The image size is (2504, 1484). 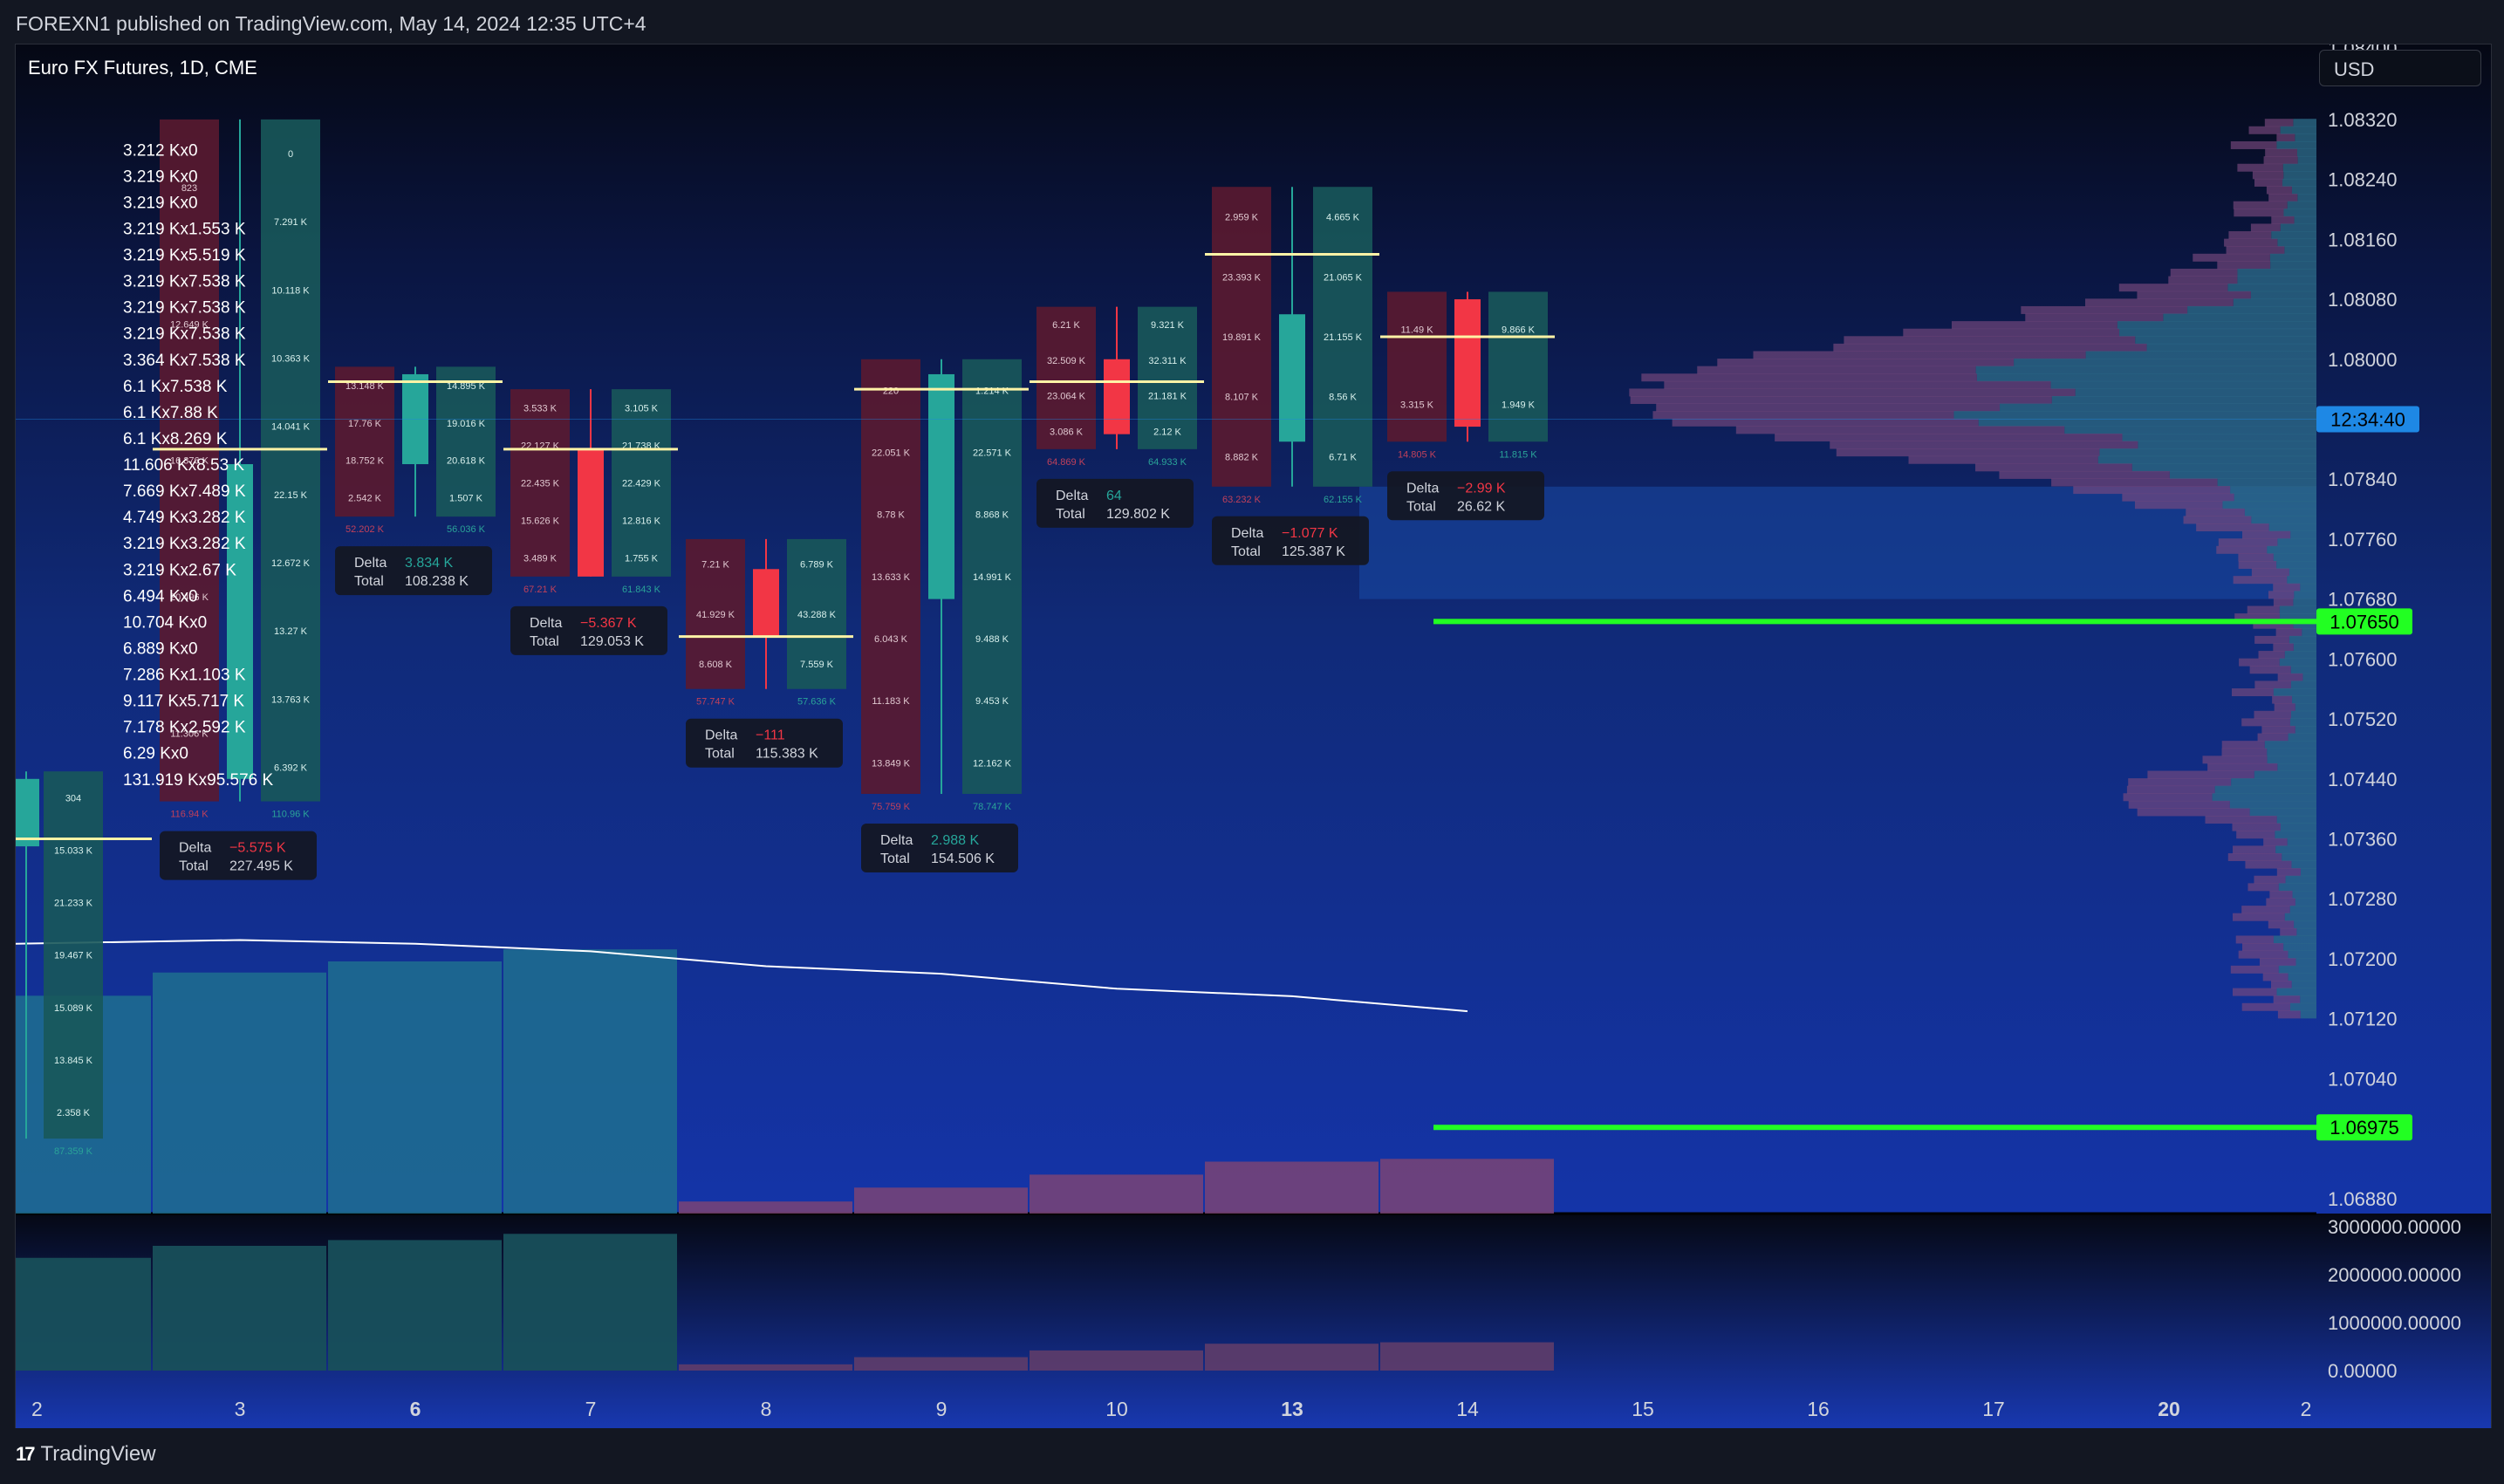 I want to click on price-tick: 1.07840, so click(x=2363, y=479).